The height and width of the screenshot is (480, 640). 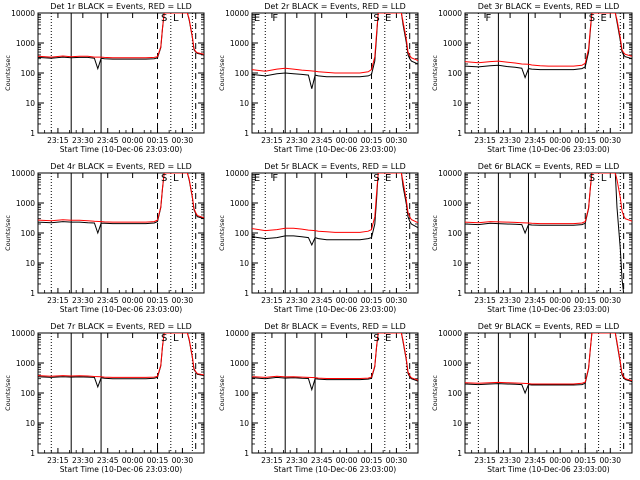 What do you see at coordinates (121, 166) in the screenshot?
I see `panel-title: Det 4r BLACK = Events, RED = LLD` at bounding box center [121, 166].